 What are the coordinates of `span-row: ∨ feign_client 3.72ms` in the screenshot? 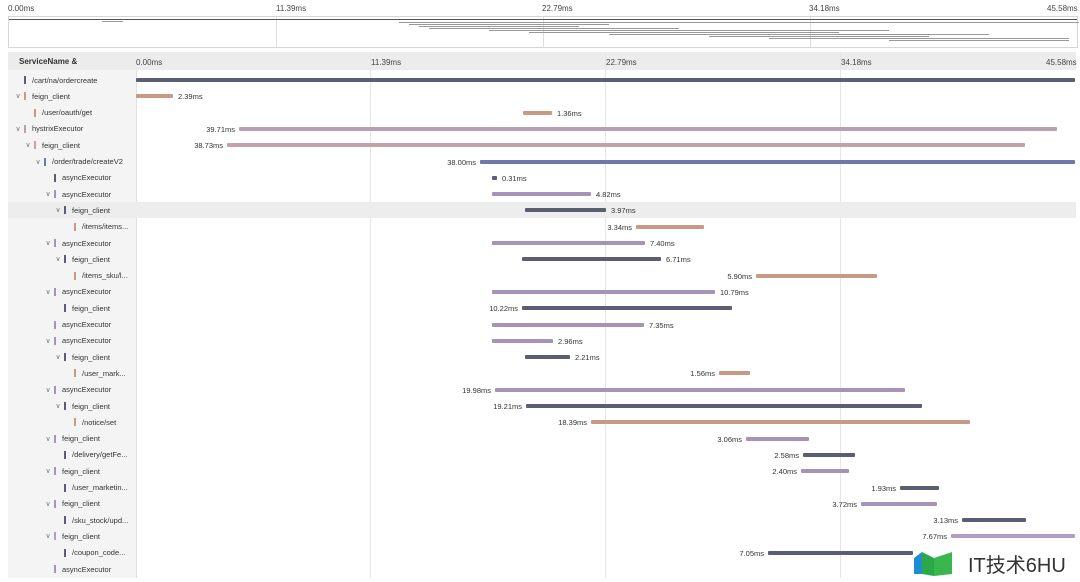 It's located at (542, 504).